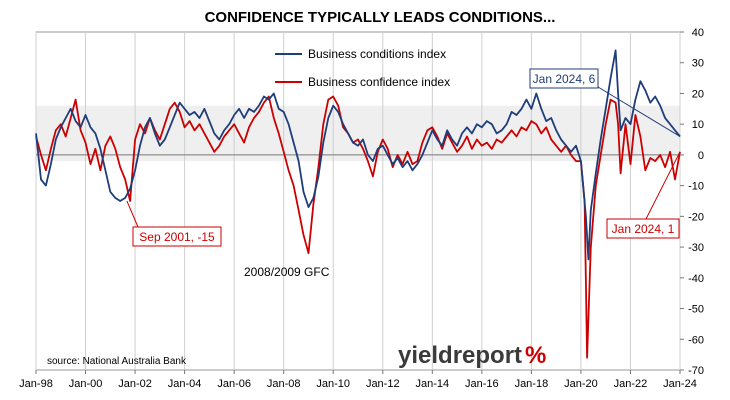  Describe the element at coordinates (379, 82) in the screenshot. I see `legend-label-confidence: Business confidence index` at that location.